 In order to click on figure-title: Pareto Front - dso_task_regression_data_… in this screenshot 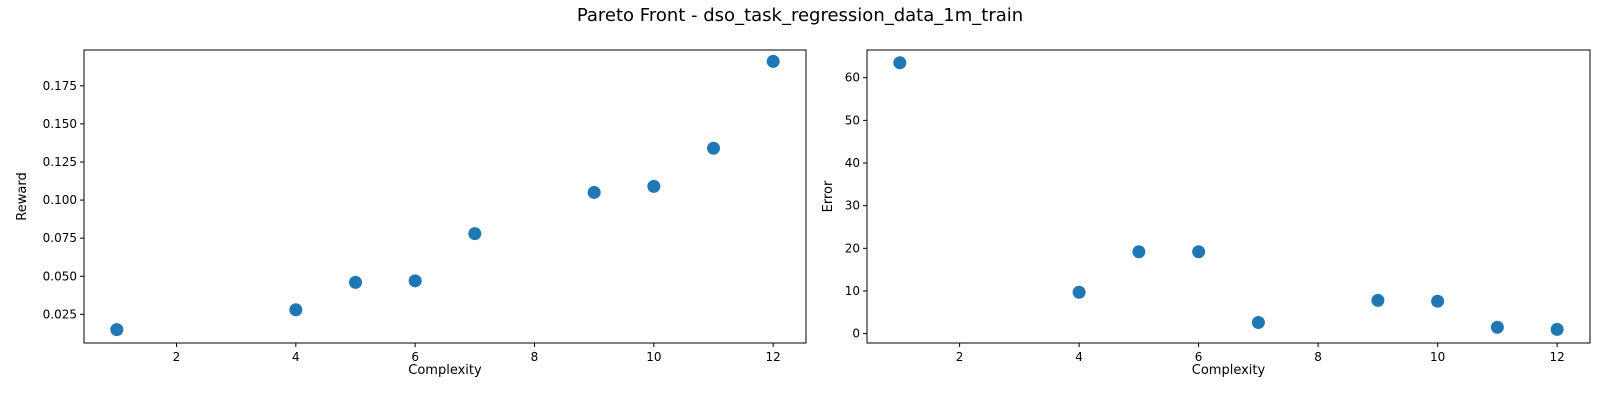, I will do `click(800, 15)`.